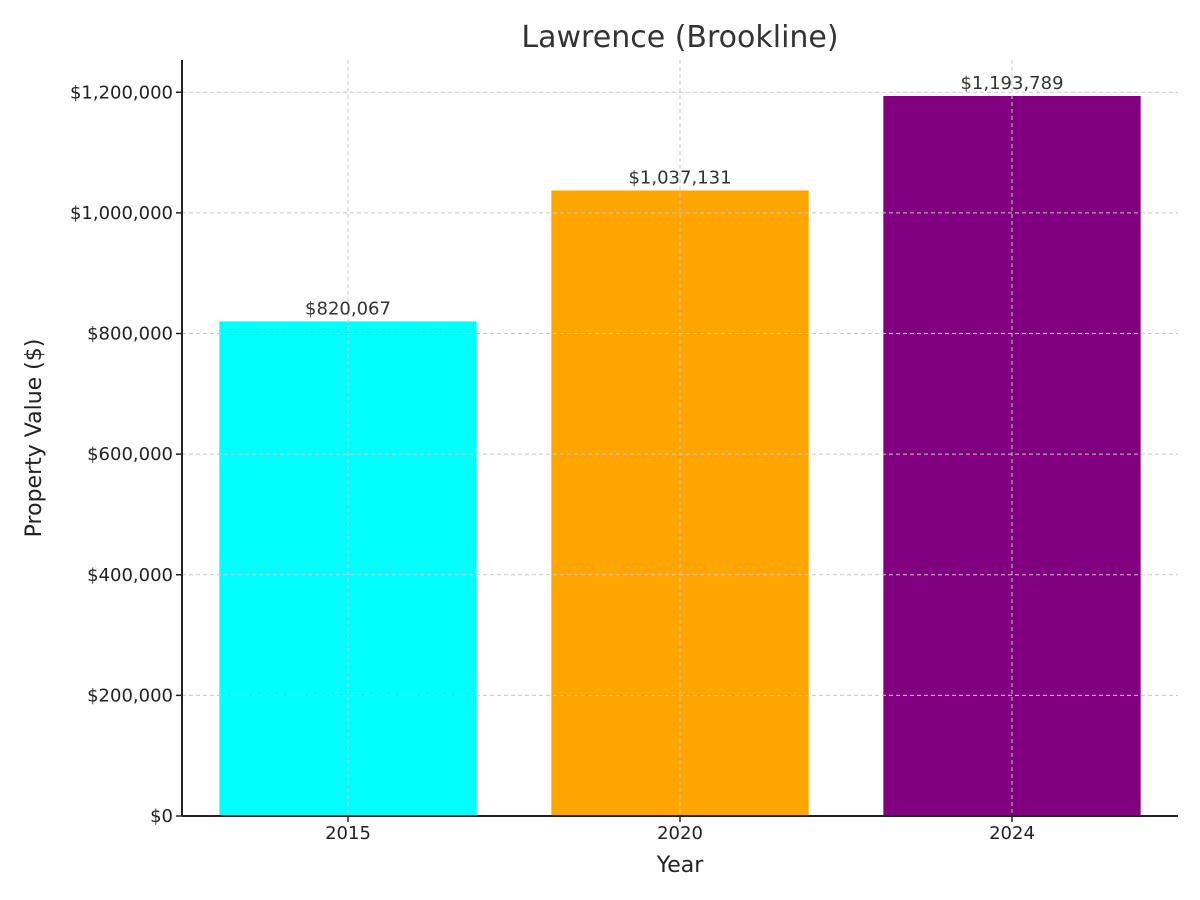  What do you see at coordinates (679, 177) in the screenshot?
I see `bar-value-label: $1,037,131` at bounding box center [679, 177].